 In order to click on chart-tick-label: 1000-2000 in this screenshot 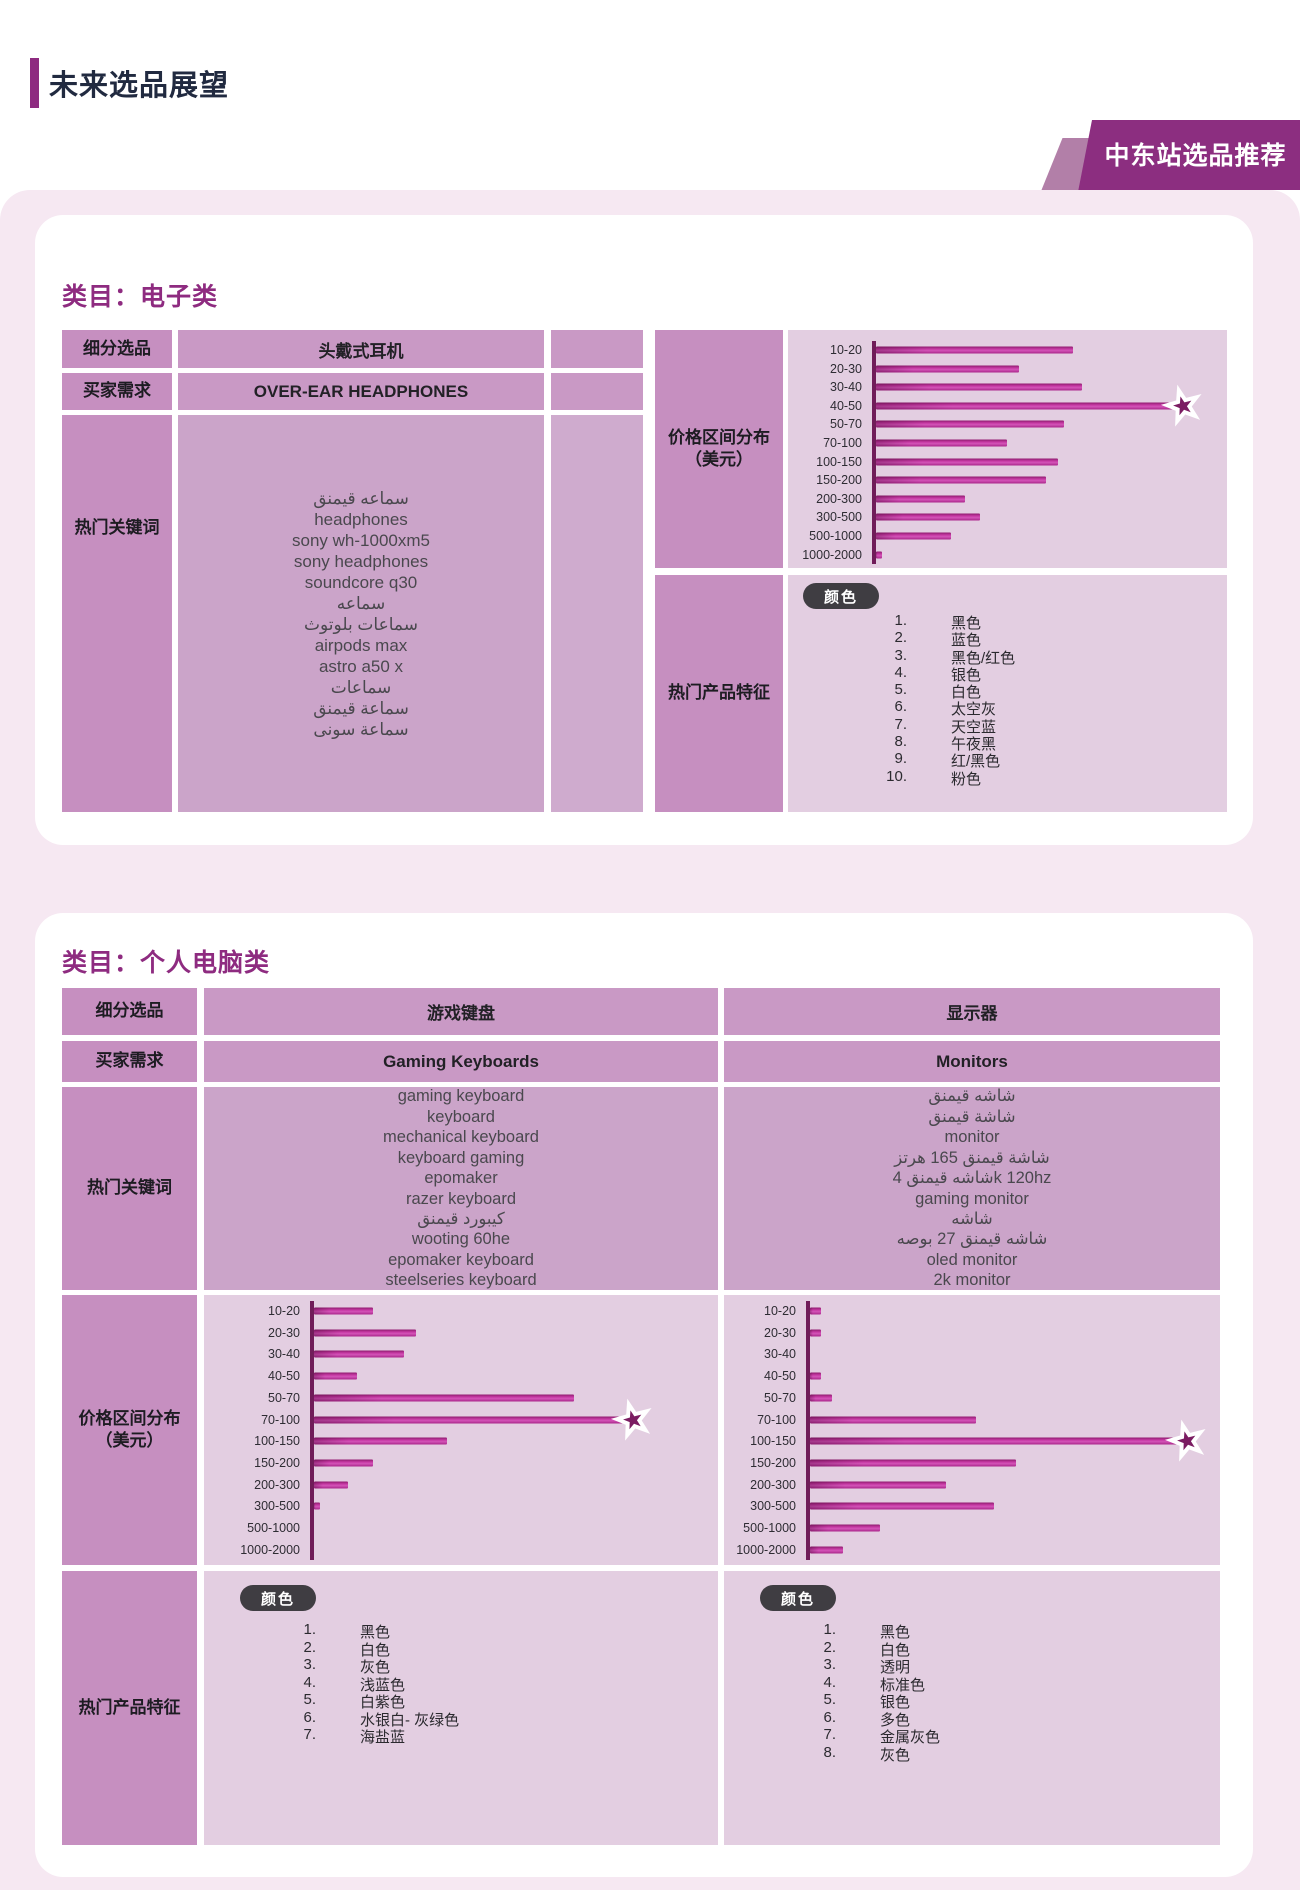, I will do `click(832, 554)`.